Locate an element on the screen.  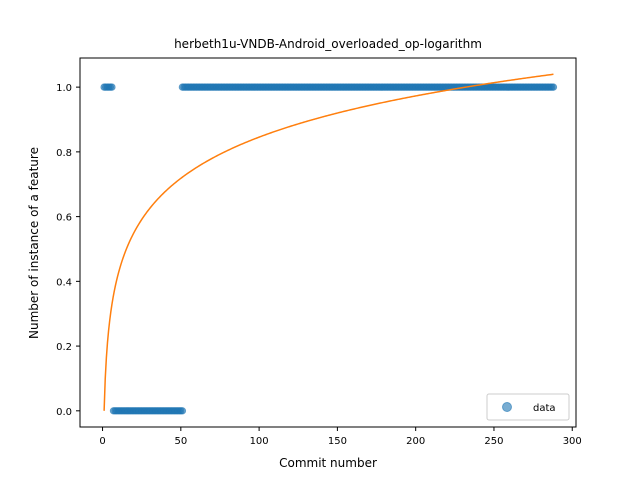
x-tick-label: 300 is located at coordinates (572, 441).